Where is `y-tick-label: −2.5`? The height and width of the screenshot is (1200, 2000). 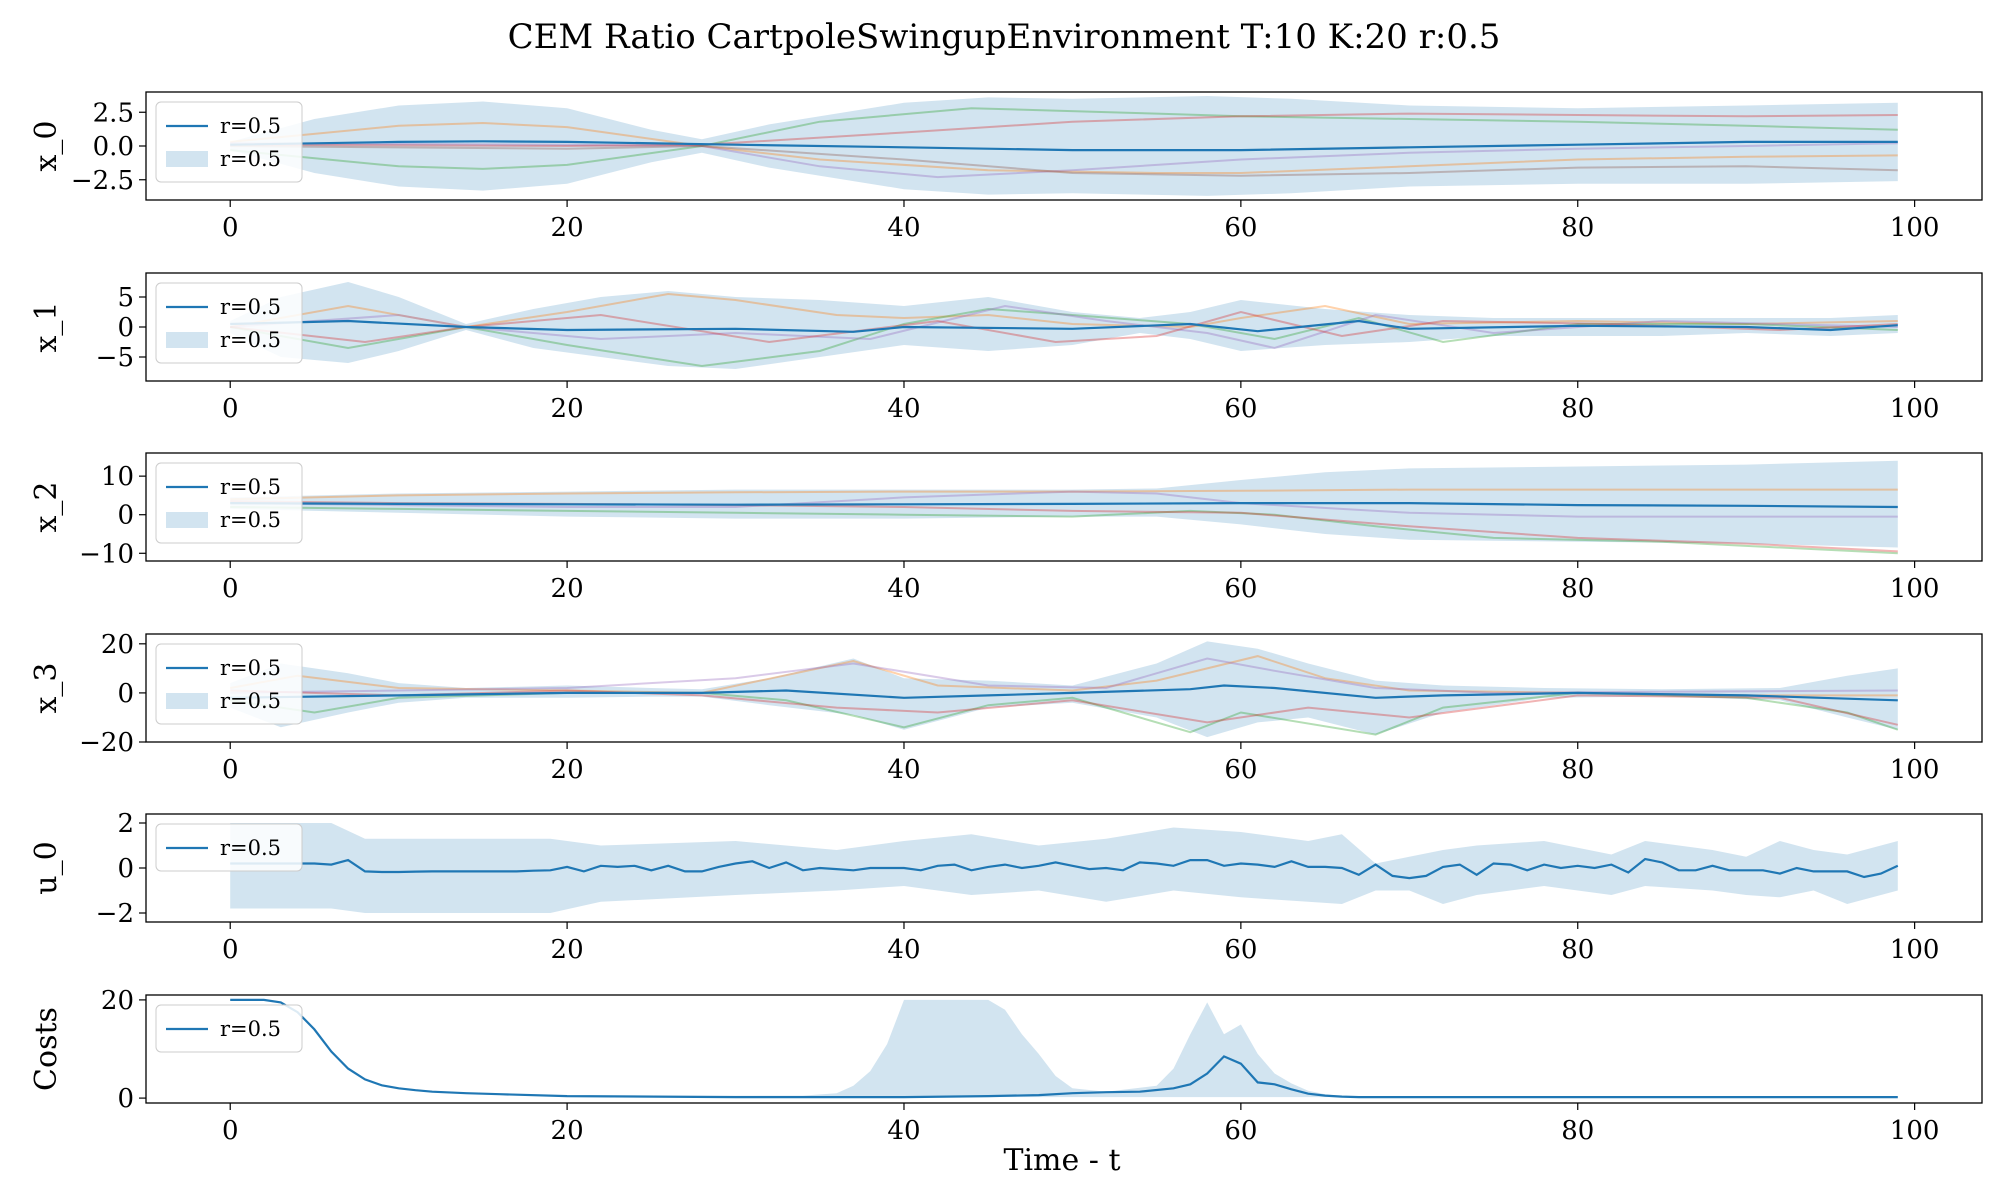 y-tick-label: −2.5 is located at coordinates (102, 181).